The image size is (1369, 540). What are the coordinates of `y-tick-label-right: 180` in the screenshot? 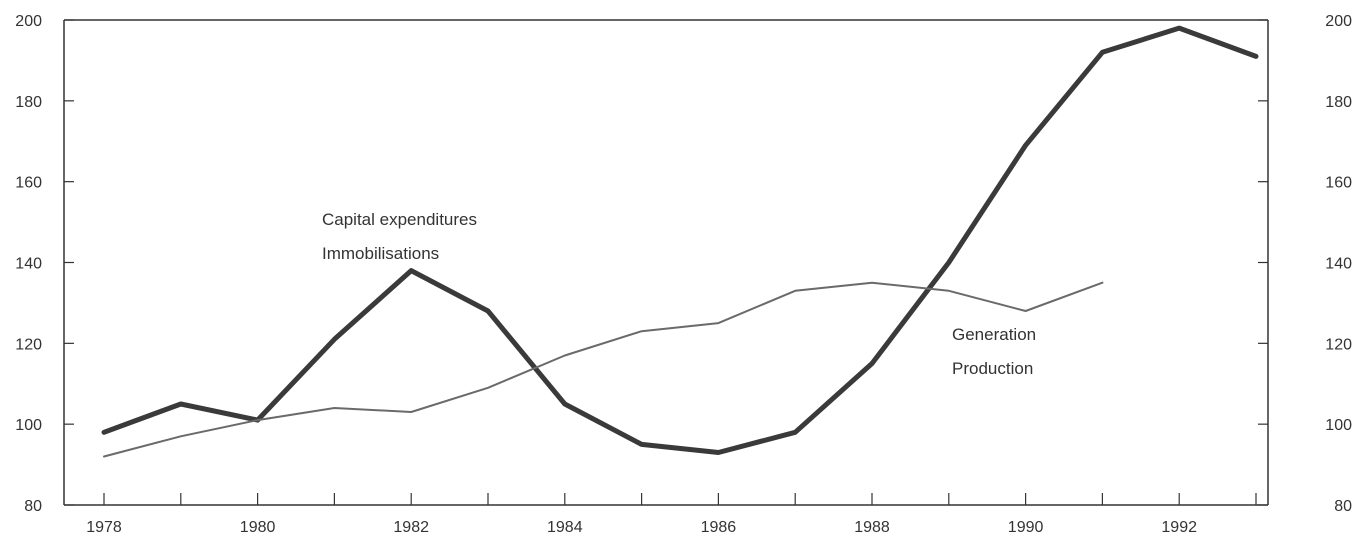 It's located at (1338, 102).